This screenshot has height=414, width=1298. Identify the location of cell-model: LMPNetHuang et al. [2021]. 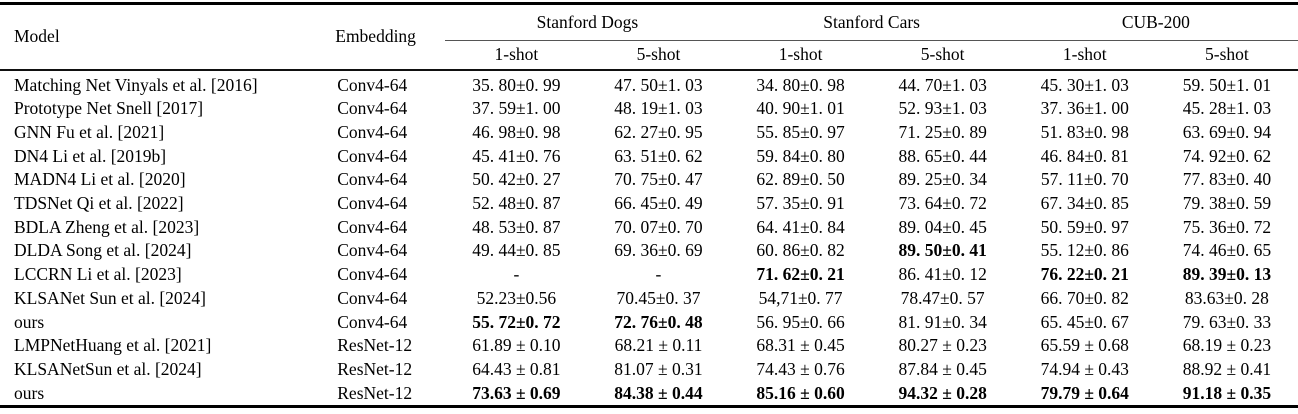
(113, 345).